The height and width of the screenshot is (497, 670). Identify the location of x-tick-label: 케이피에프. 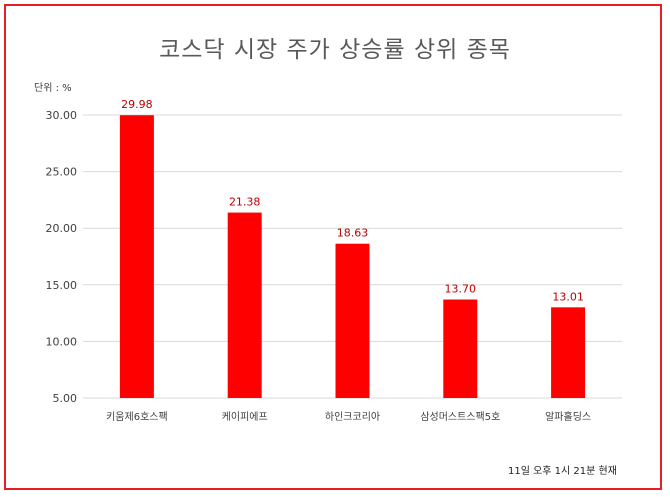
(245, 417).